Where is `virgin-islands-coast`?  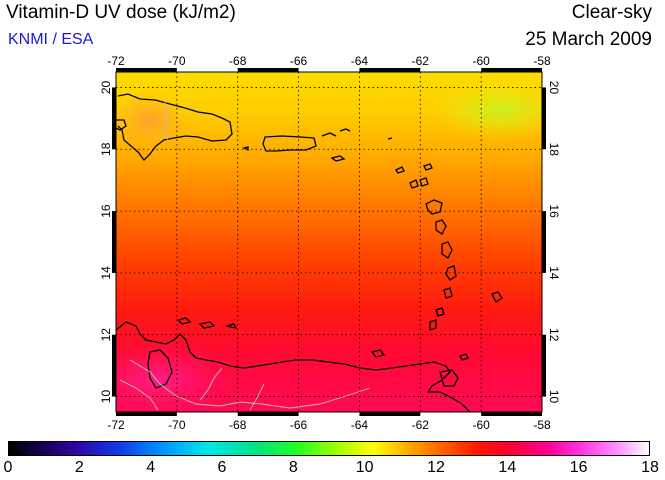 virgin-islands-coast is located at coordinates (336, 132).